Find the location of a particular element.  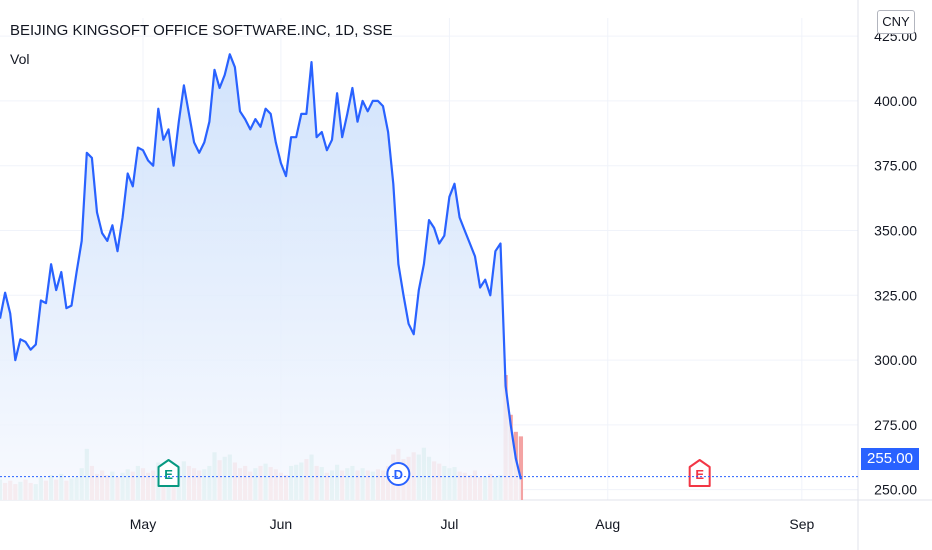

currency-button: CNY is located at coordinates (896, 22).